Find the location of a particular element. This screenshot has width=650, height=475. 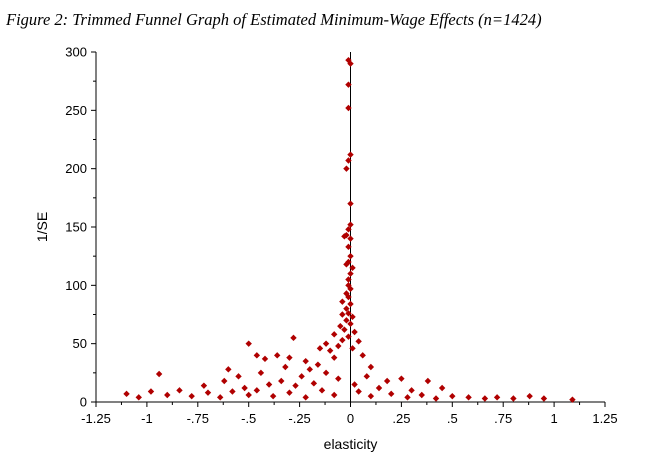

x-tick-label: .75 is located at coordinates (503, 418).